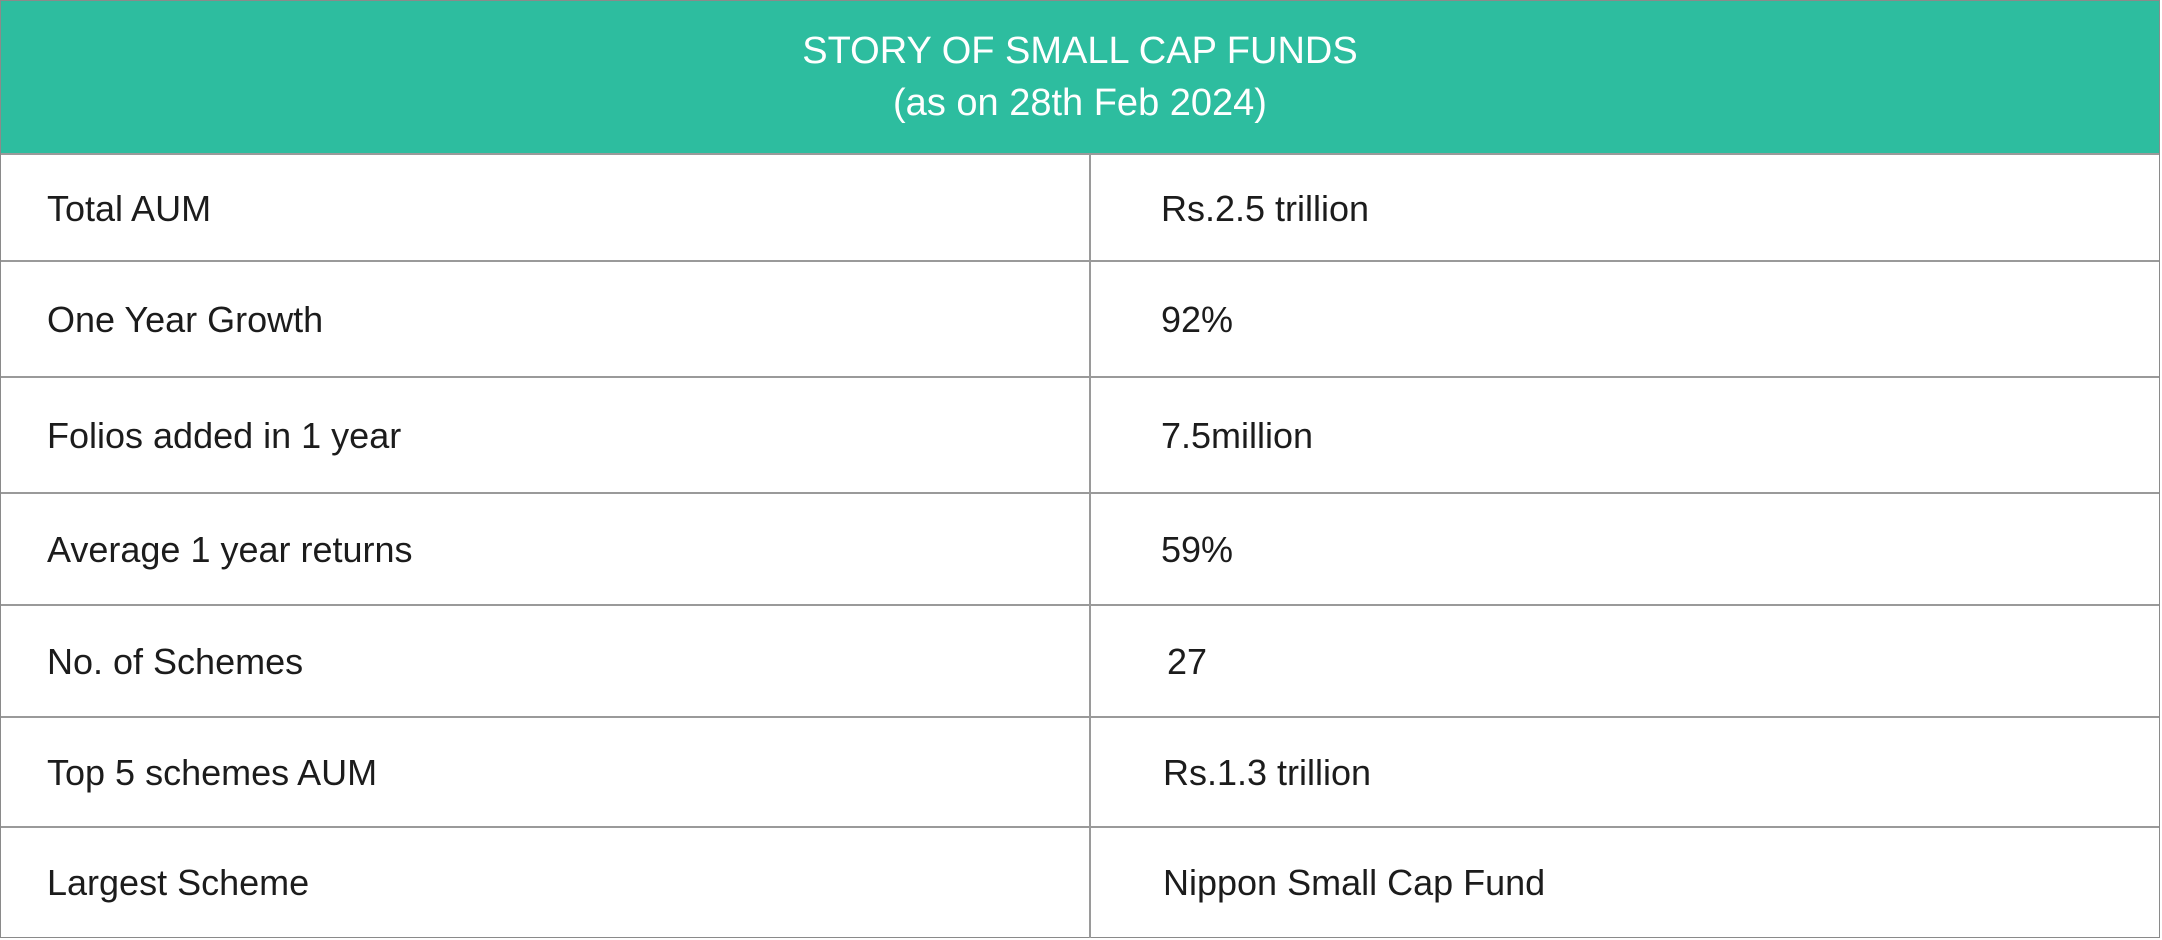 This screenshot has width=2162, height=940. I want to click on row-value: 27, so click(1187, 661).